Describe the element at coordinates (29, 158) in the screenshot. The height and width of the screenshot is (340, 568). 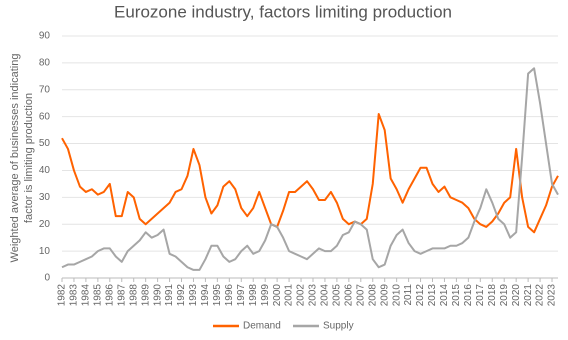
I see `y-axis-title: factor is limiting production` at that location.